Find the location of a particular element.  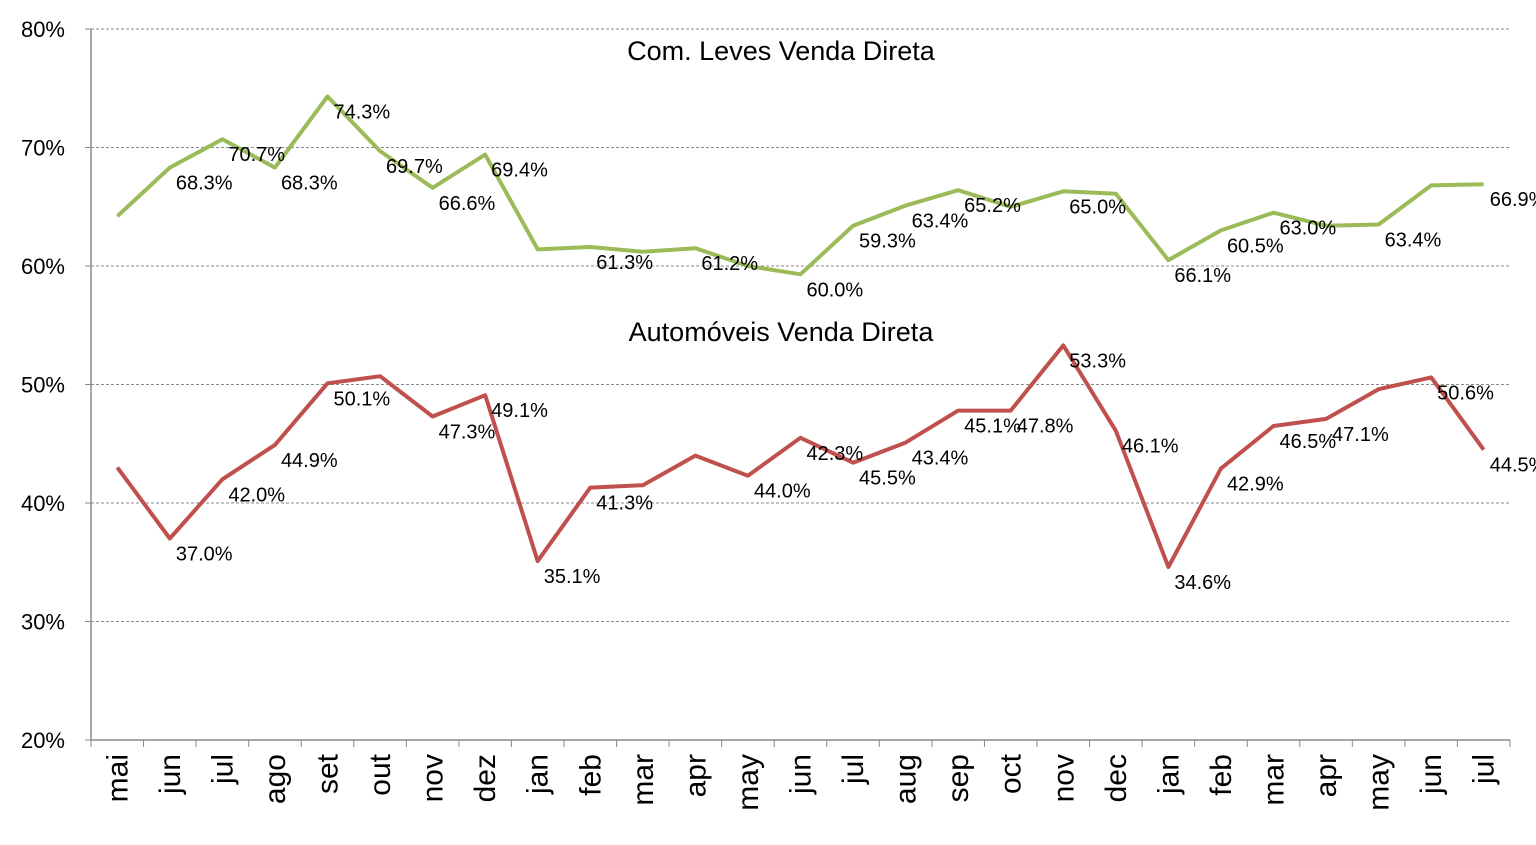

data-label: 43.4% is located at coordinates (940, 459).